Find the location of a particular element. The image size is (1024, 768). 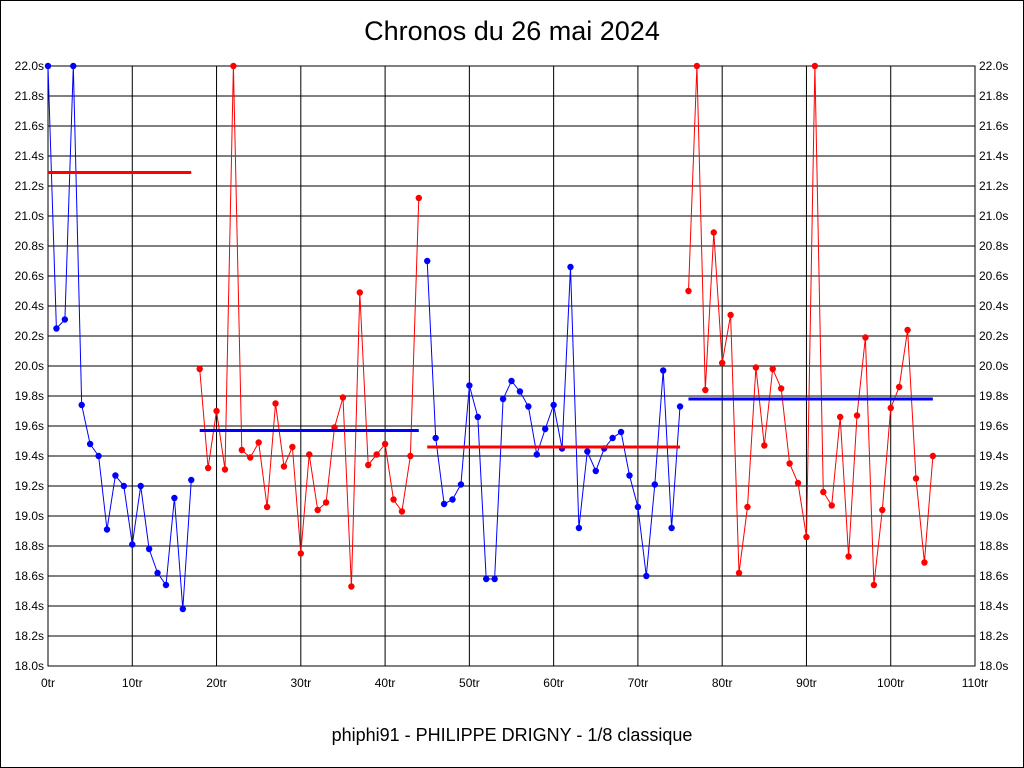

y-tick-label-right: 22.0s is located at coordinates (993, 66).